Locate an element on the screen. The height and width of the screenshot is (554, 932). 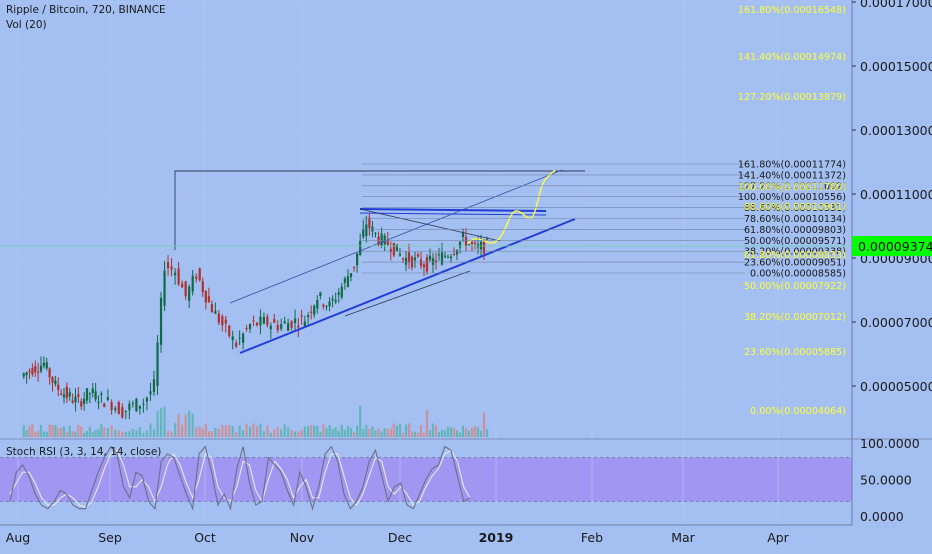
fib-level-label: 61.80%(0.00009803) is located at coordinates (795, 230).